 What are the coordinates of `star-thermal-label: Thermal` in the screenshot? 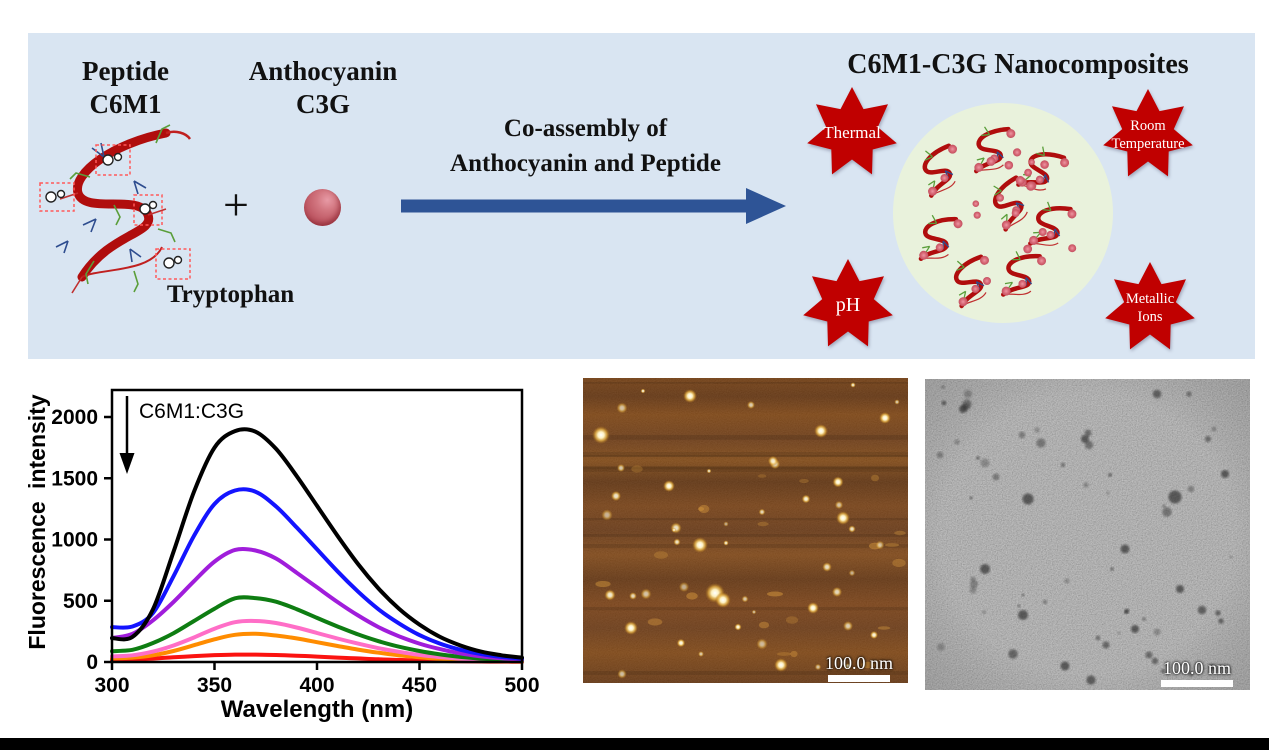 It's located at (852, 133).